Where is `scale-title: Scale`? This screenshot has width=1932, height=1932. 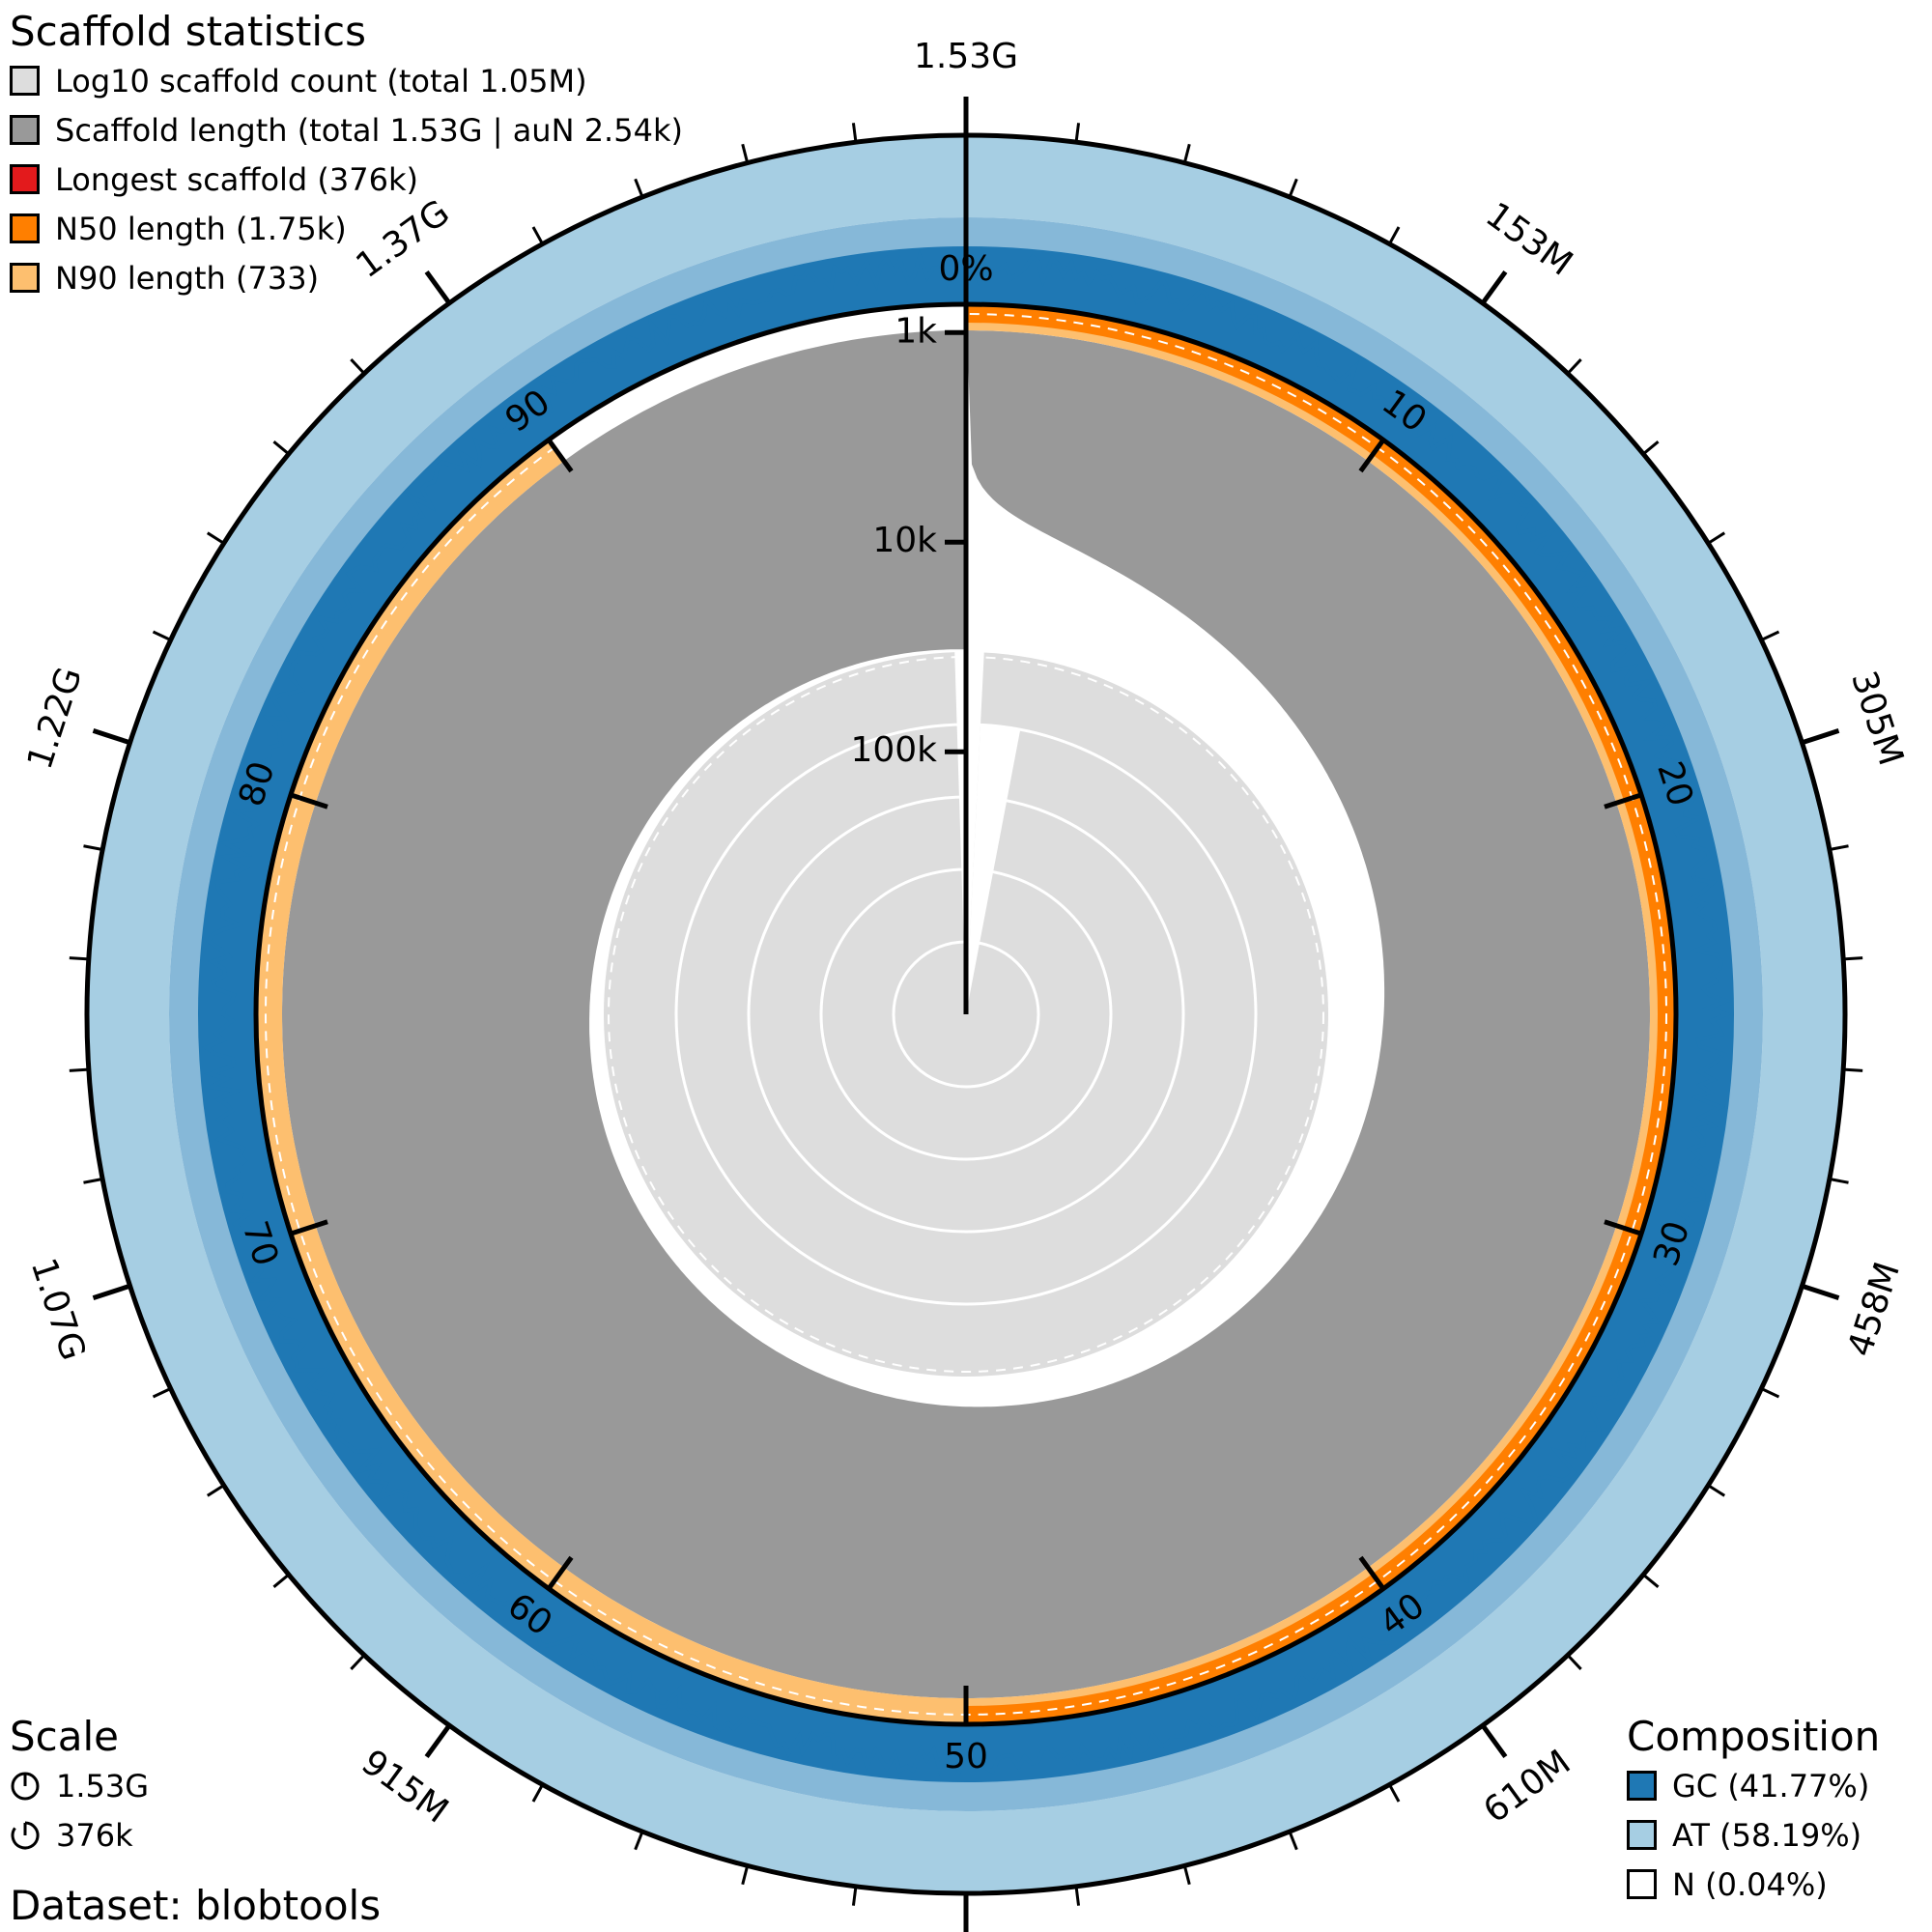 scale-title: Scale is located at coordinates (64, 1736).